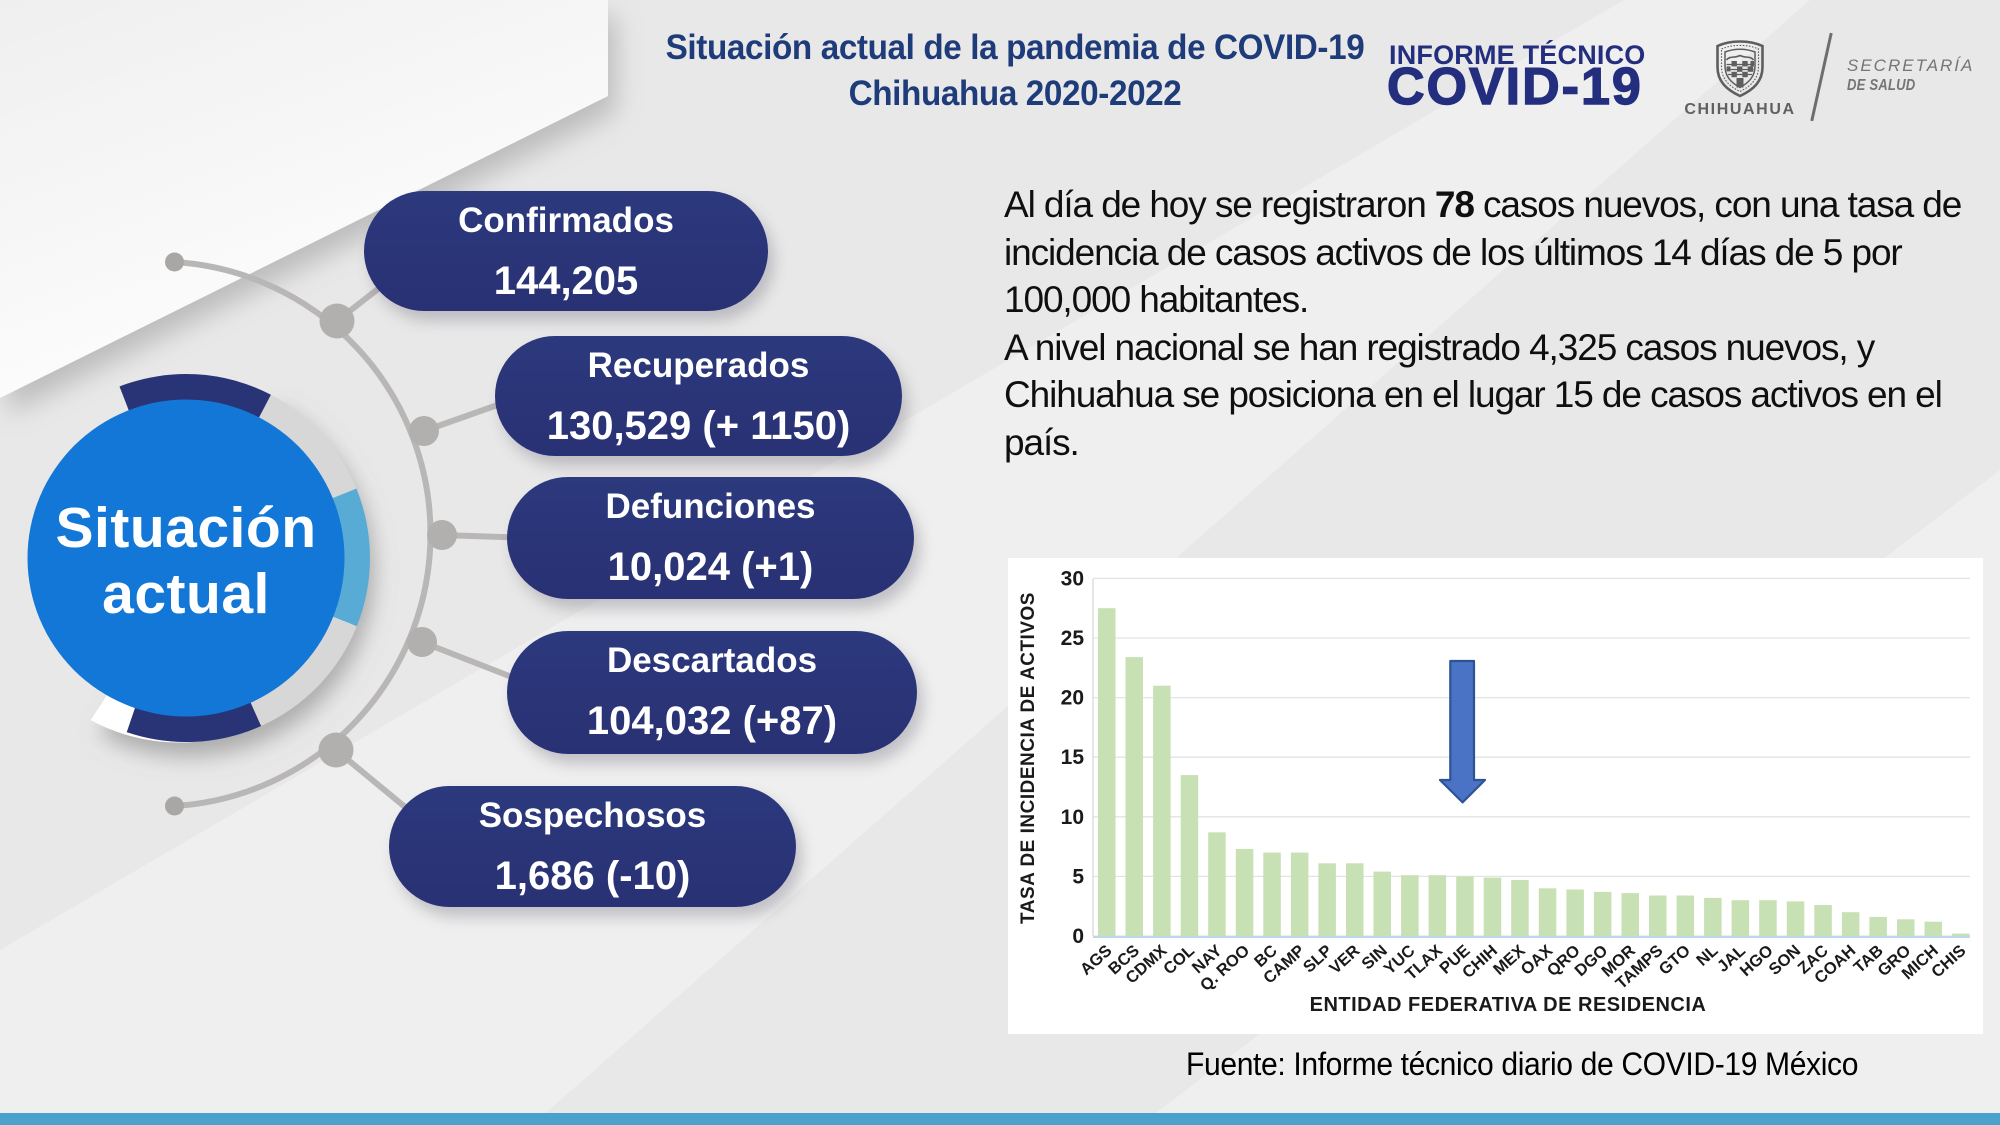 This screenshot has height=1125, width=2000. Describe the element at coordinates (1072, 698) in the screenshot. I see `svg-text: 20` at that location.